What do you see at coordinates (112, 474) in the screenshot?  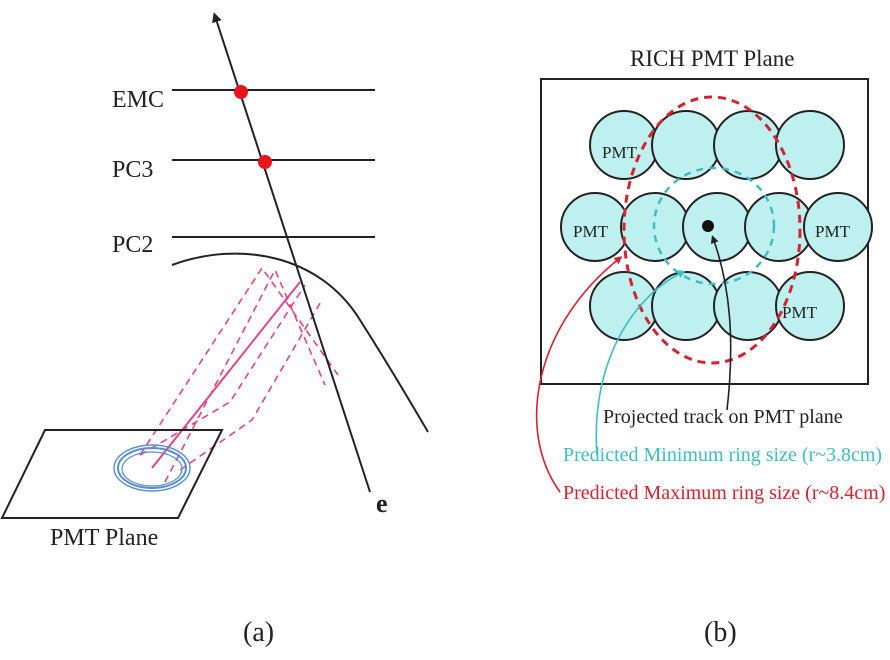 I see `pmt-plane-shape` at bounding box center [112, 474].